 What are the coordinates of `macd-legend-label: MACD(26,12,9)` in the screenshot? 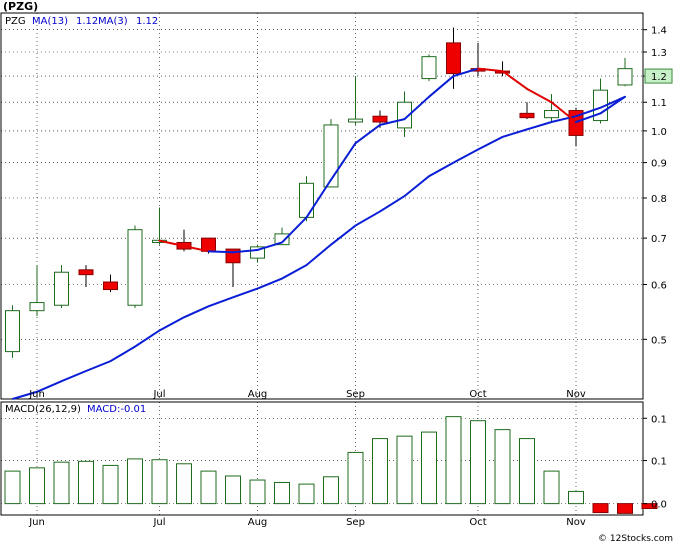 It's located at (43, 409).